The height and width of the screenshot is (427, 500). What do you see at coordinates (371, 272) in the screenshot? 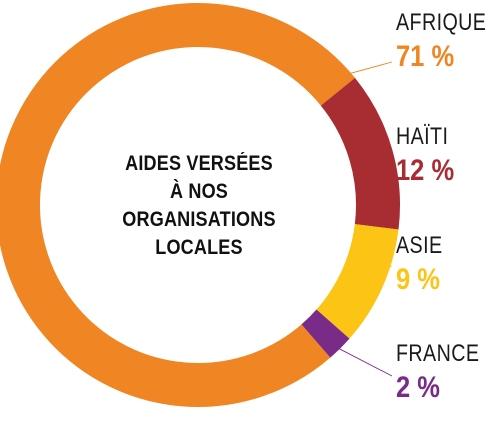
I see `leader-line-asie` at bounding box center [371, 272].